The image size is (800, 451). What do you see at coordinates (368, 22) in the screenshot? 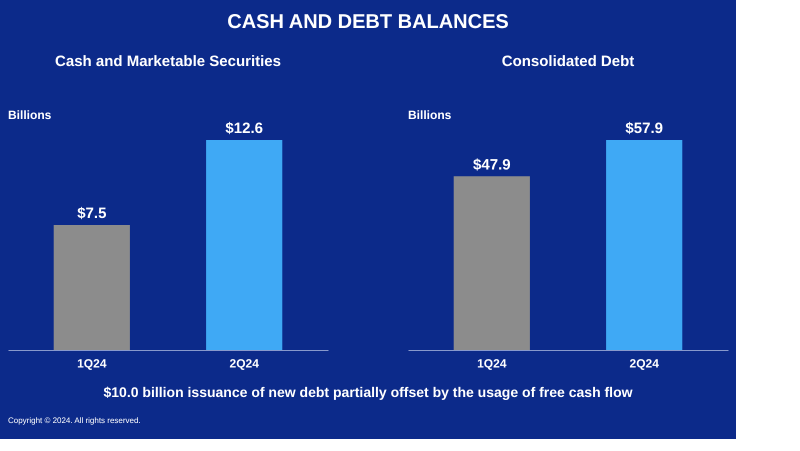
I see `text: CASH AND DEBT BALANCES` at bounding box center [368, 22].